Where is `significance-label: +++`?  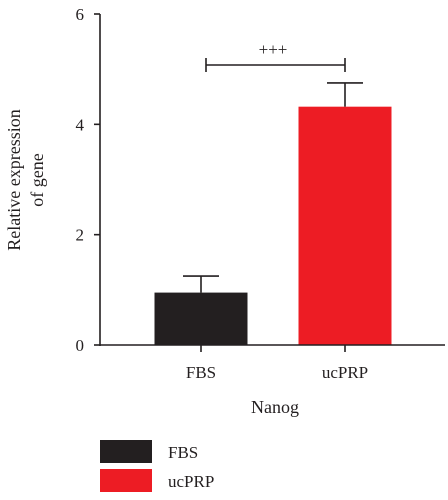 significance-label: +++ is located at coordinates (273, 49).